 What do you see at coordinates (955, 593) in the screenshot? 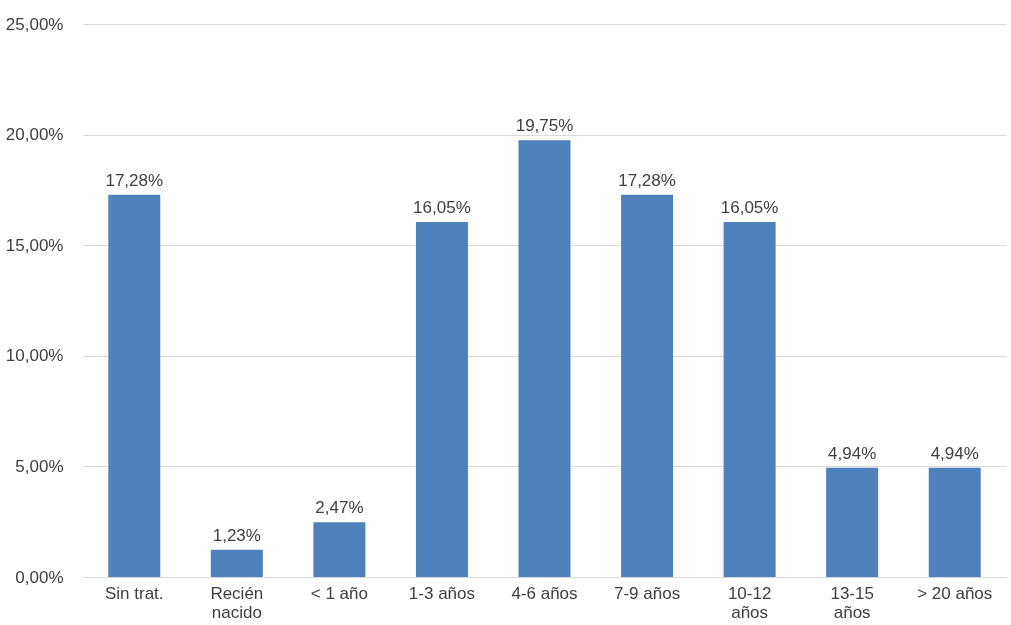
I see `x-tick-label: > 20 años` at bounding box center [955, 593].